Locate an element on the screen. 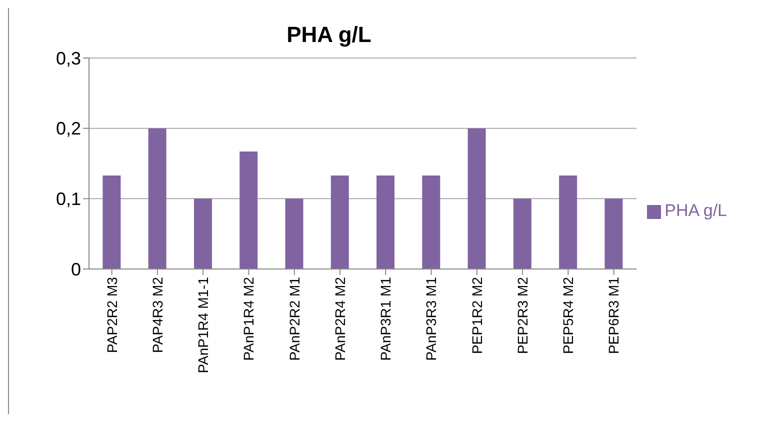  x-tick-label: PEP2R3 M2 is located at coordinates (522, 315).